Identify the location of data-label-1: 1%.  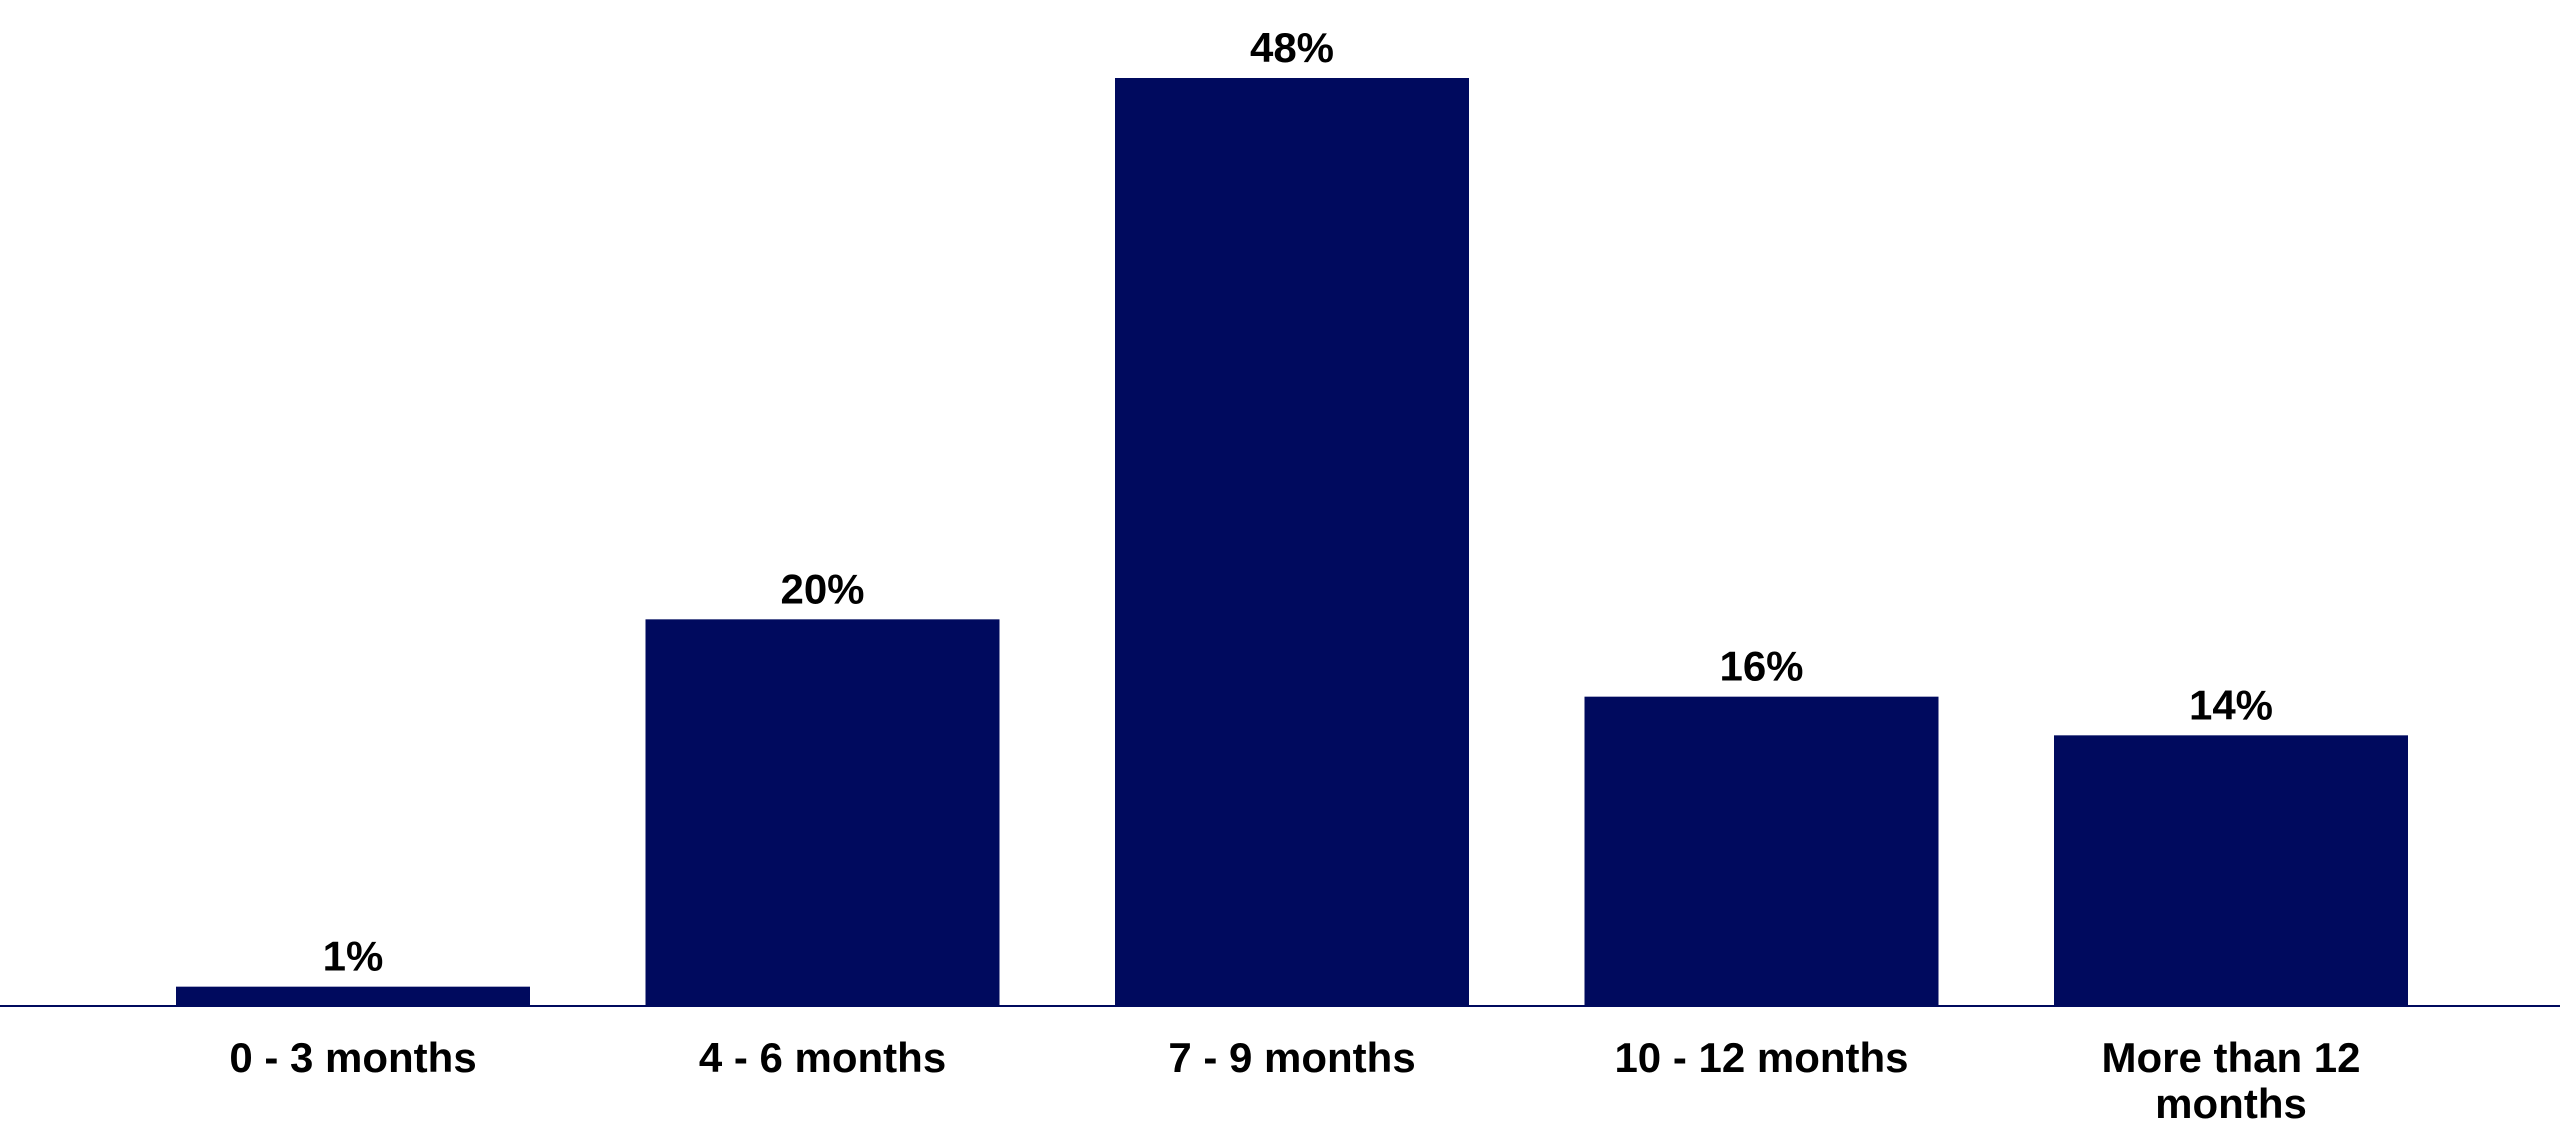
(353, 956).